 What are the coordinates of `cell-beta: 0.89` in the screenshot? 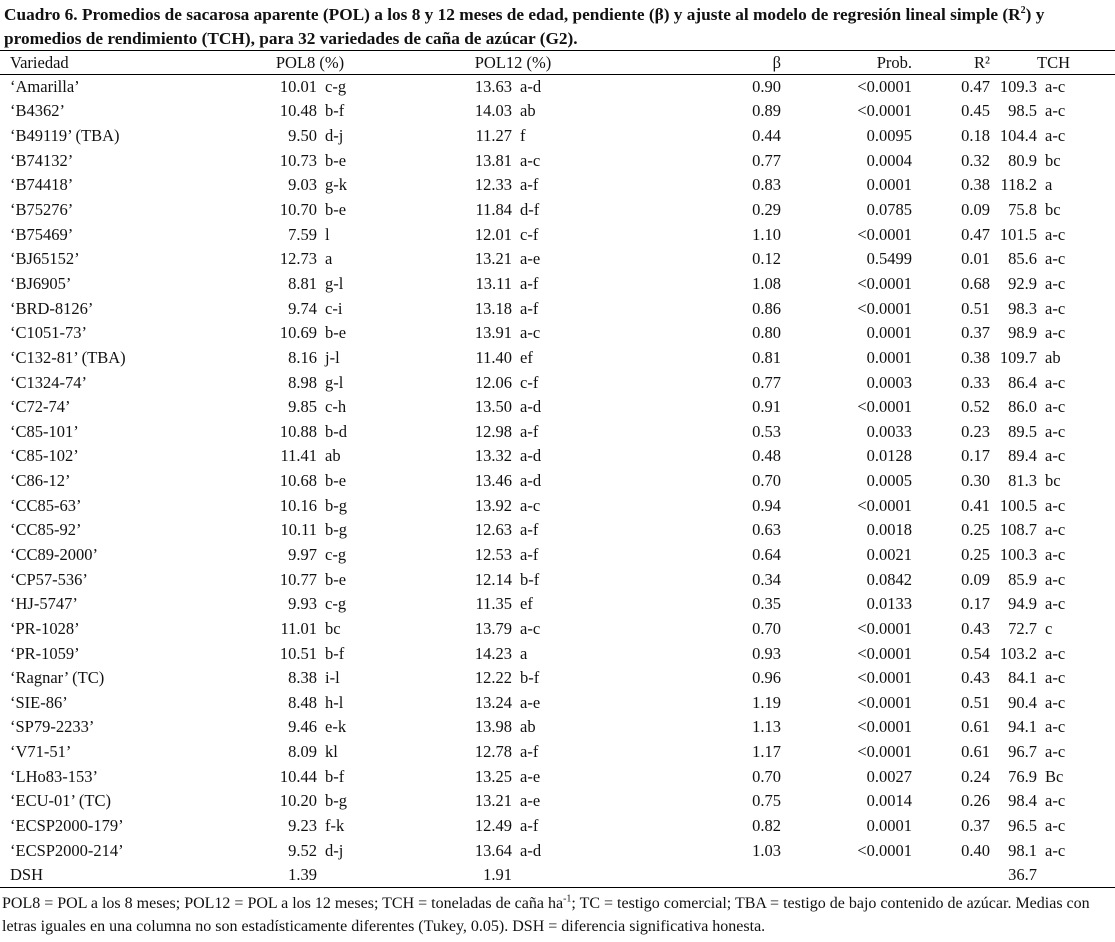 It's located at (766, 111).